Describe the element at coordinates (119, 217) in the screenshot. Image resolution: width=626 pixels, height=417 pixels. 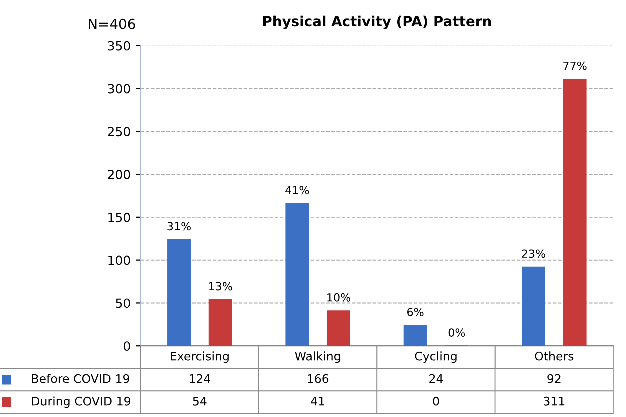
I see `y-tick-label: 150` at that location.